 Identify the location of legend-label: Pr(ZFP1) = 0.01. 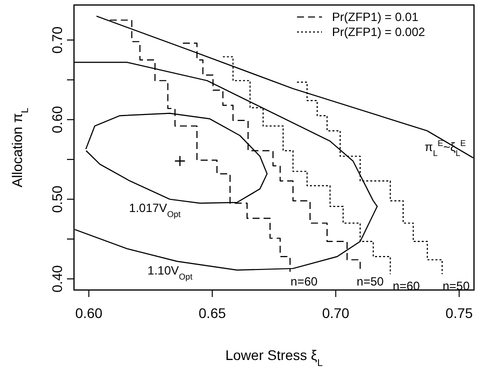
(375, 17).